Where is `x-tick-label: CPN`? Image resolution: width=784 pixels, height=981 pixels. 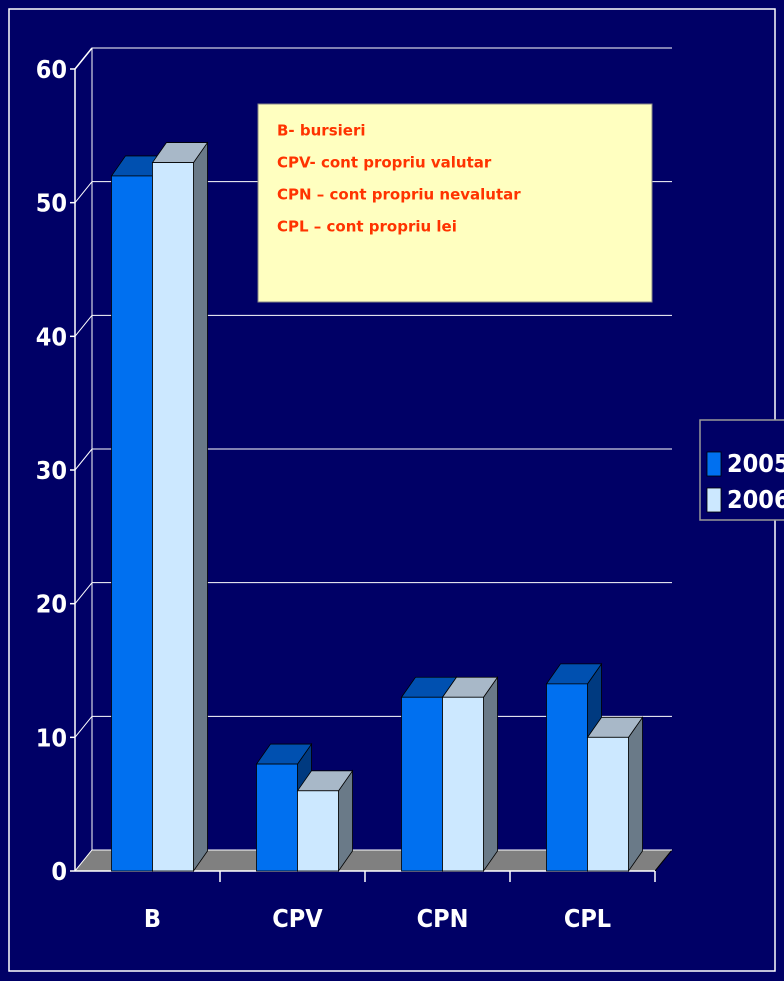 x-tick-label: CPN is located at coordinates (443, 918).